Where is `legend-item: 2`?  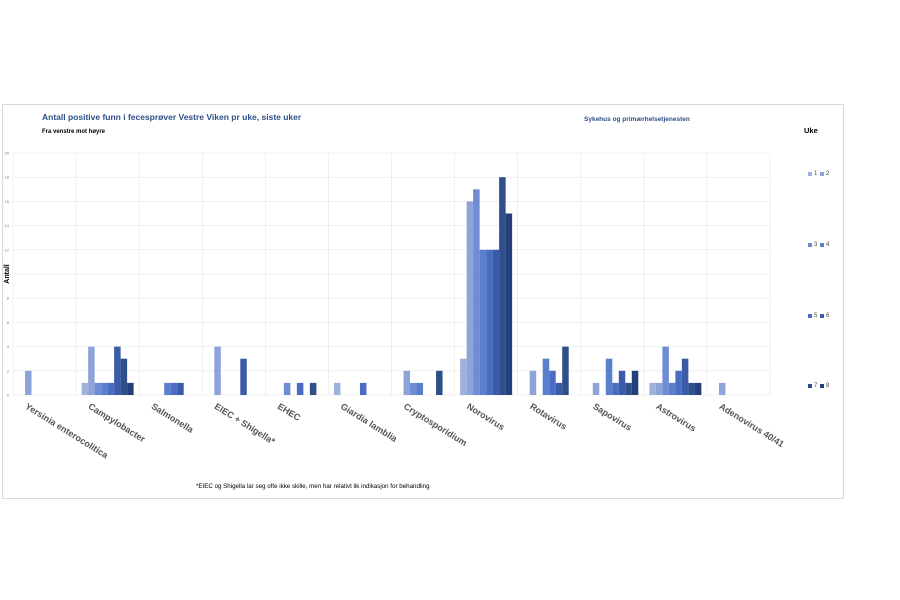 legend-item: 2 is located at coordinates (824, 174).